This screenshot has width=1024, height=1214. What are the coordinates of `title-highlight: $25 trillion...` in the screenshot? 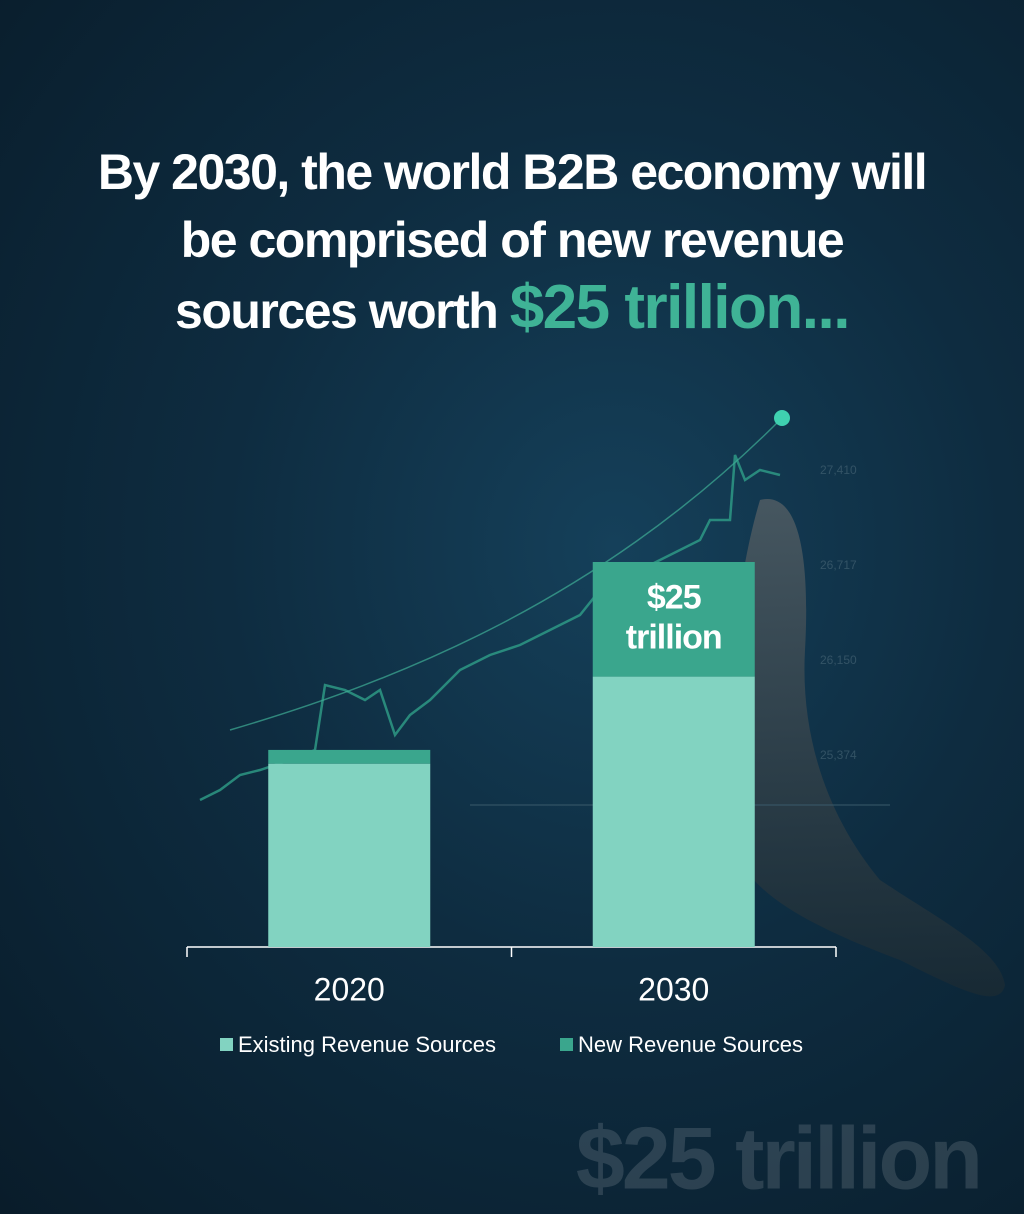 It's located at (680, 307).